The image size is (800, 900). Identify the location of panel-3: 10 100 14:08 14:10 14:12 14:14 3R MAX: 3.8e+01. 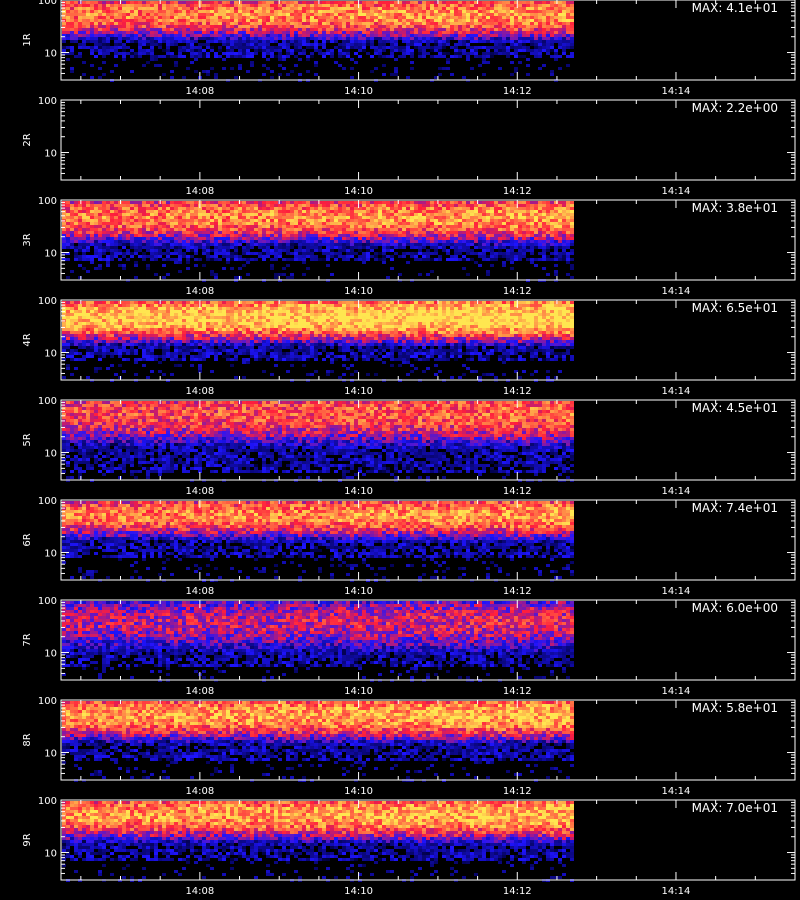
(408, 246).